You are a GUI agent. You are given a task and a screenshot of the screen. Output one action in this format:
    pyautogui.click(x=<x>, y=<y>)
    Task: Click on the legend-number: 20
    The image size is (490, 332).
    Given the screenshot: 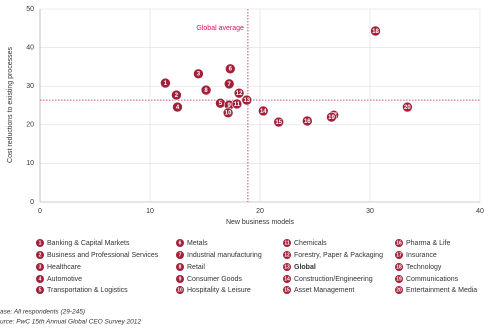 What is the action you would take?
    pyautogui.click(x=399, y=291)
    